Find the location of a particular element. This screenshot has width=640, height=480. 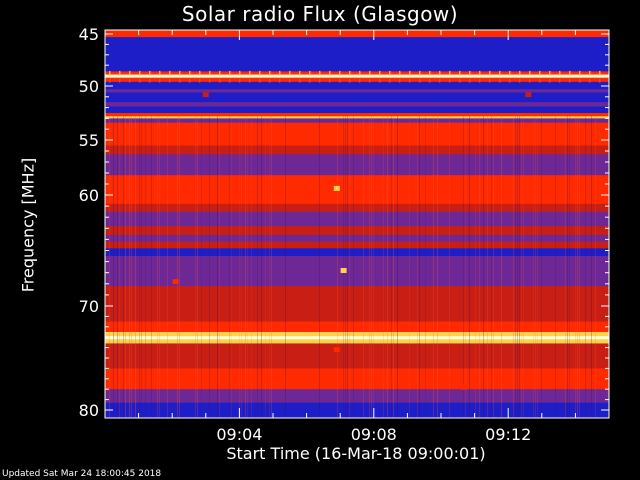

x-tick-label: 09:08 is located at coordinates (374, 434).